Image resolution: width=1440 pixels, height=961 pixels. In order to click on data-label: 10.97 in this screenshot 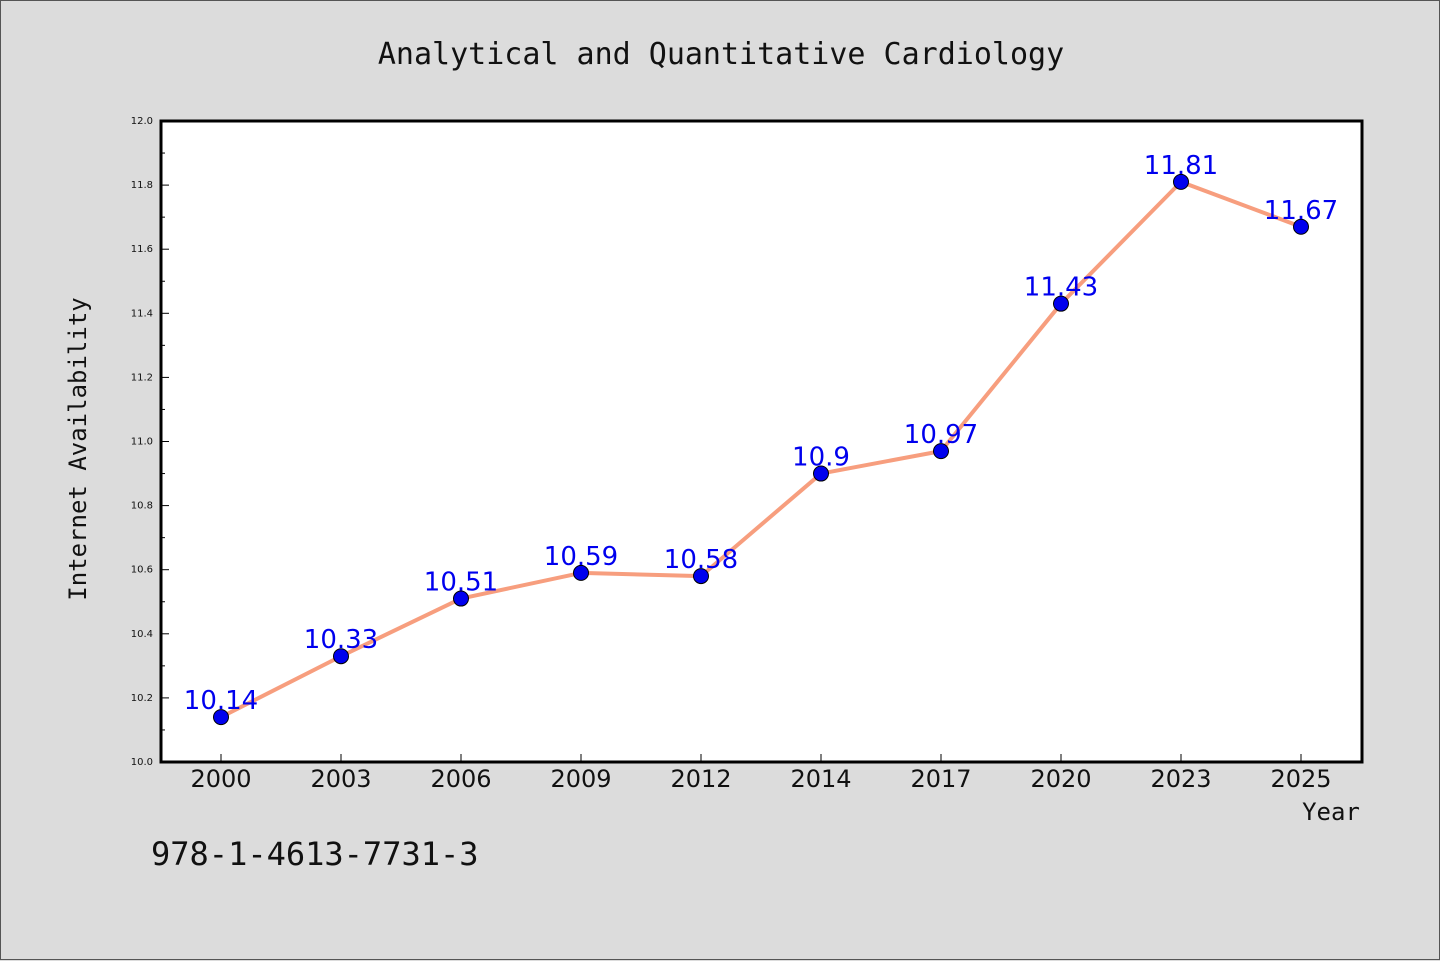, I will do `click(941, 435)`.